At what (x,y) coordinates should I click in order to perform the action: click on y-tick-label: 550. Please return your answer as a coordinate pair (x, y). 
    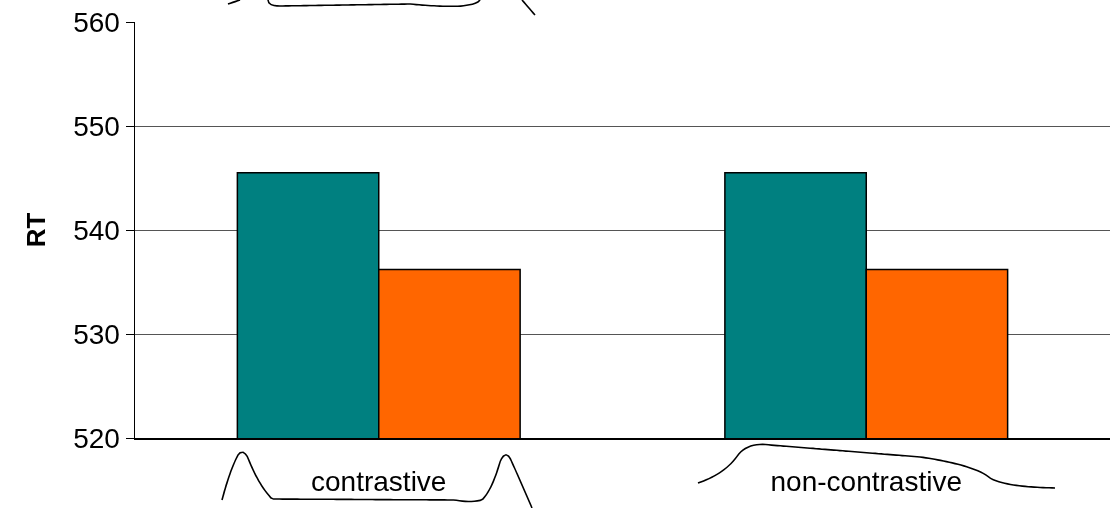
    Looking at the image, I should click on (96, 126).